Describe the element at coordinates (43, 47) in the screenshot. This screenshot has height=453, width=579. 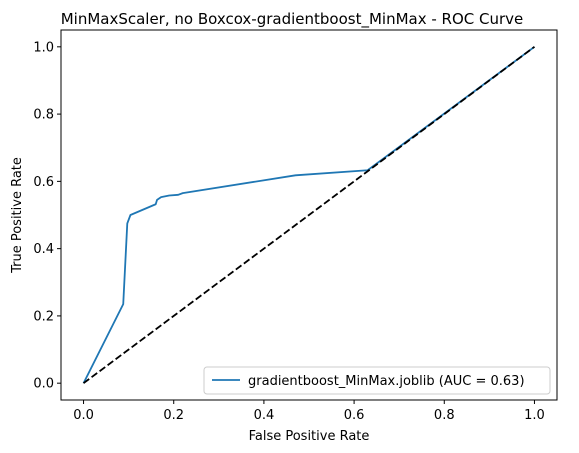
I see `y-tick-label: 1.0` at that location.